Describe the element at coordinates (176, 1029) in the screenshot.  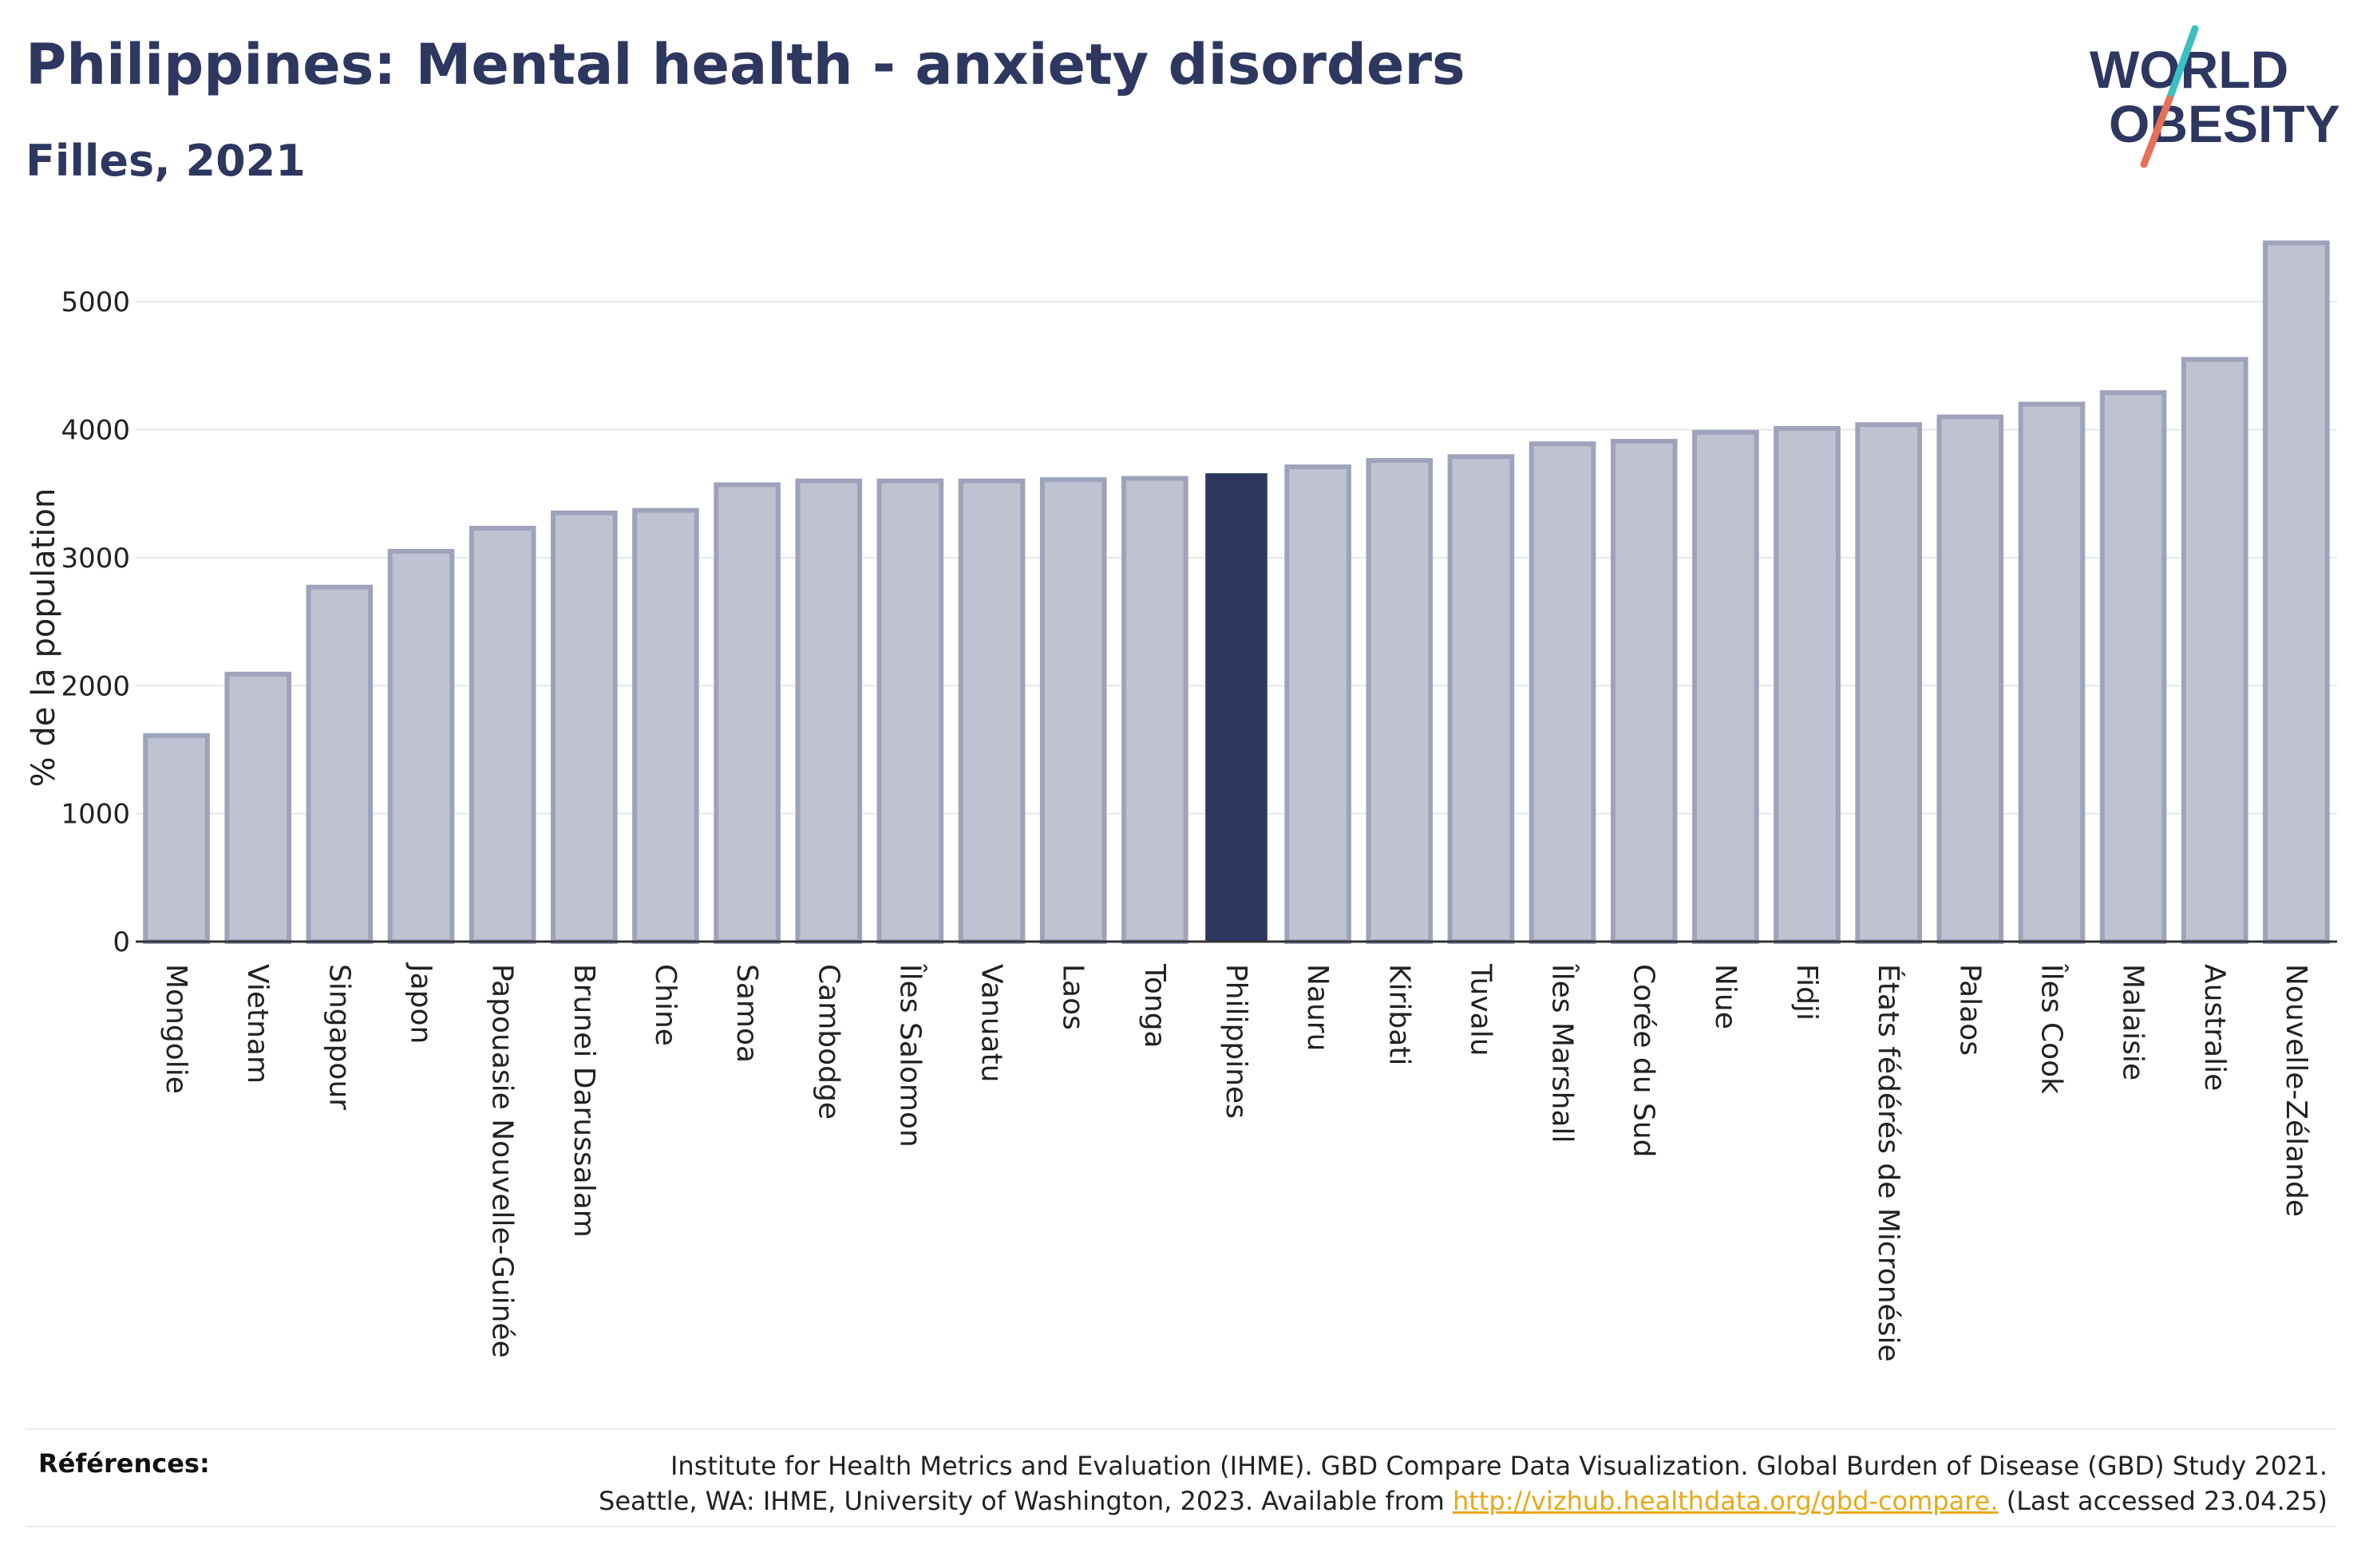
I see `x-tick-label: Mongolie` at that location.